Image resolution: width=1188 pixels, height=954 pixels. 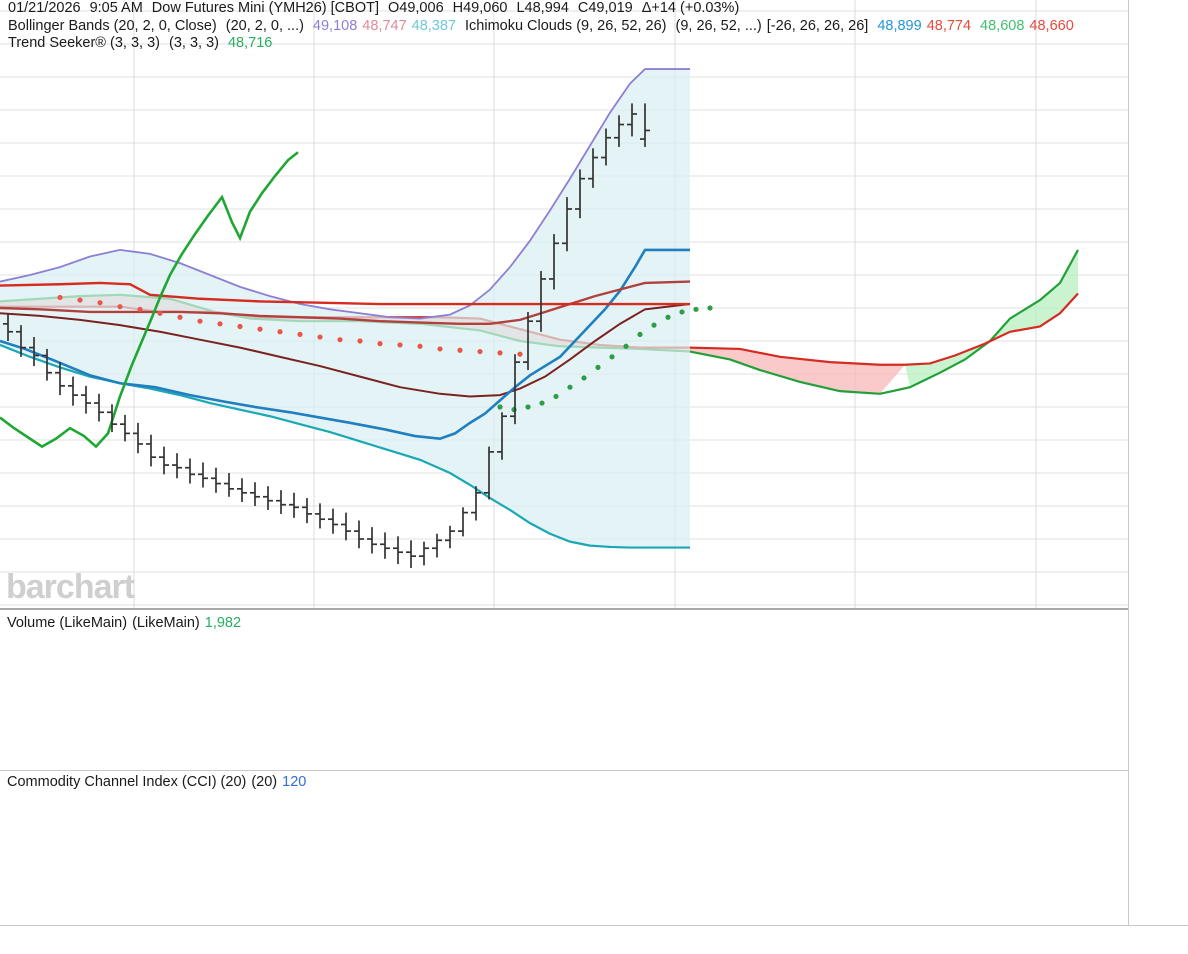 I want to click on barchart-watermark: barchart, so click(x=70, y=587).